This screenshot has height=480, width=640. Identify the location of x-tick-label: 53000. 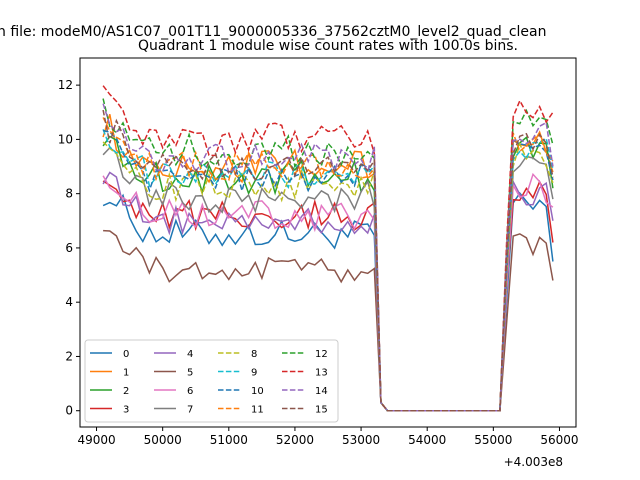
(361, 440).